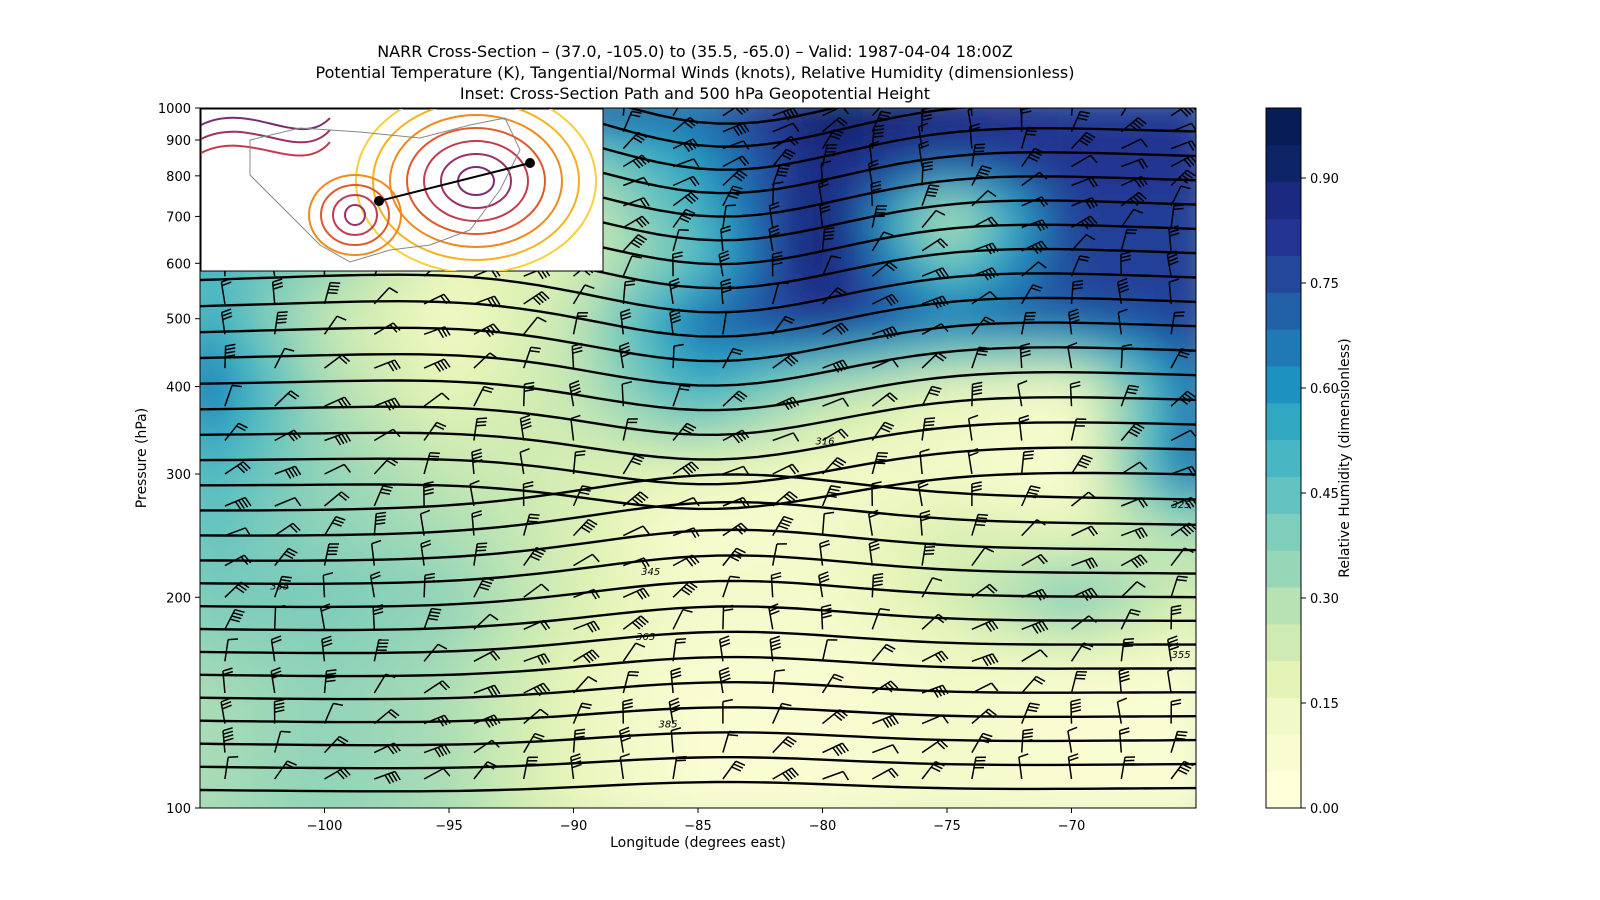  Describe the element at coordinates (385, 190) in the screenshot. I see `country-outline` at that location.